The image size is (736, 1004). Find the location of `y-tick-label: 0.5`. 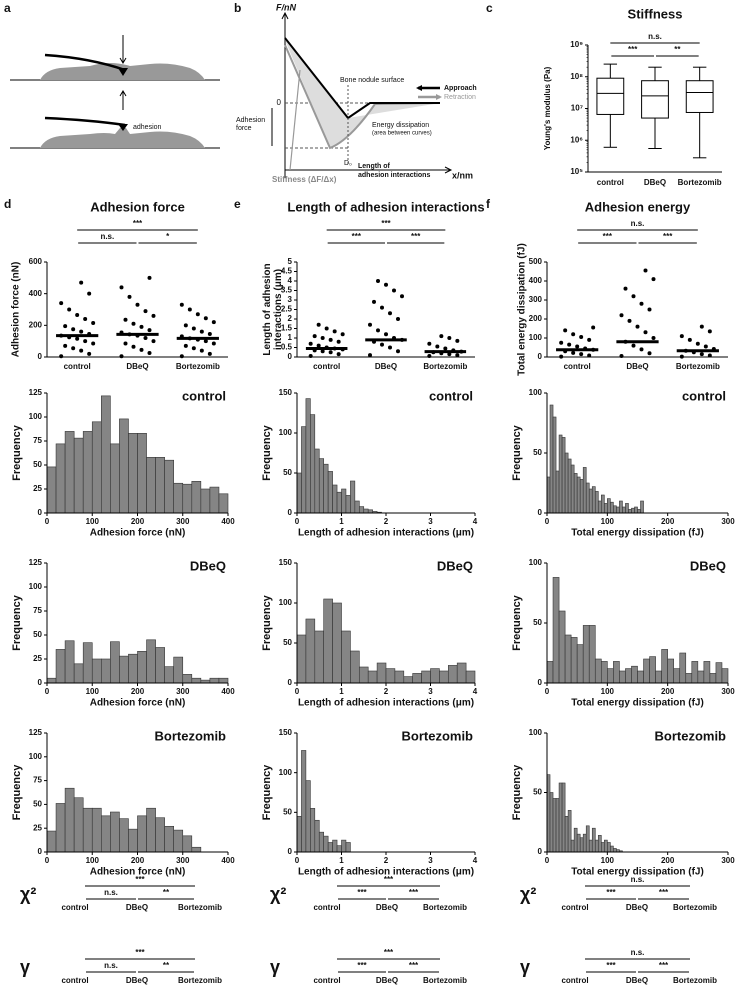

y-tick-label: 0.5 is located at coordinates (287, 347).